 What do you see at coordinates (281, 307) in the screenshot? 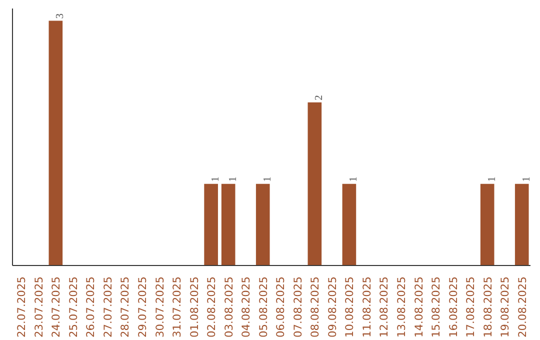
I see `x-tick-label: 06.08.2025` at bounding box center [281, 307].